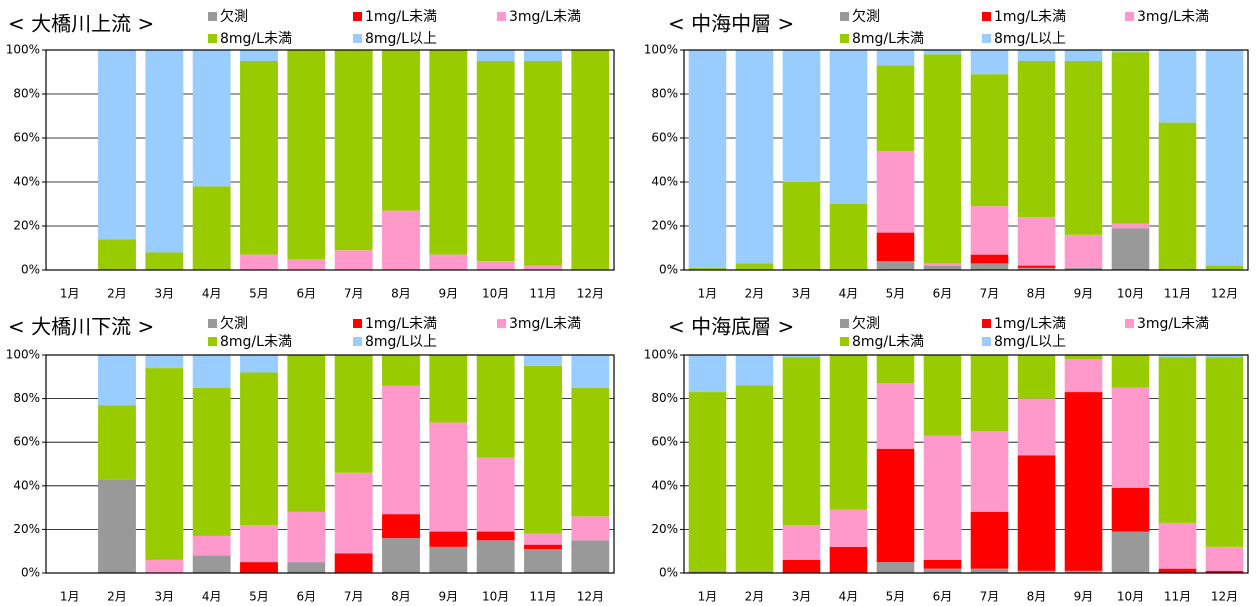  What do you see at coordinates (542, 294) in the screenshot?
I see `x-tick-label: 11月` at bounding box center [542, 294].